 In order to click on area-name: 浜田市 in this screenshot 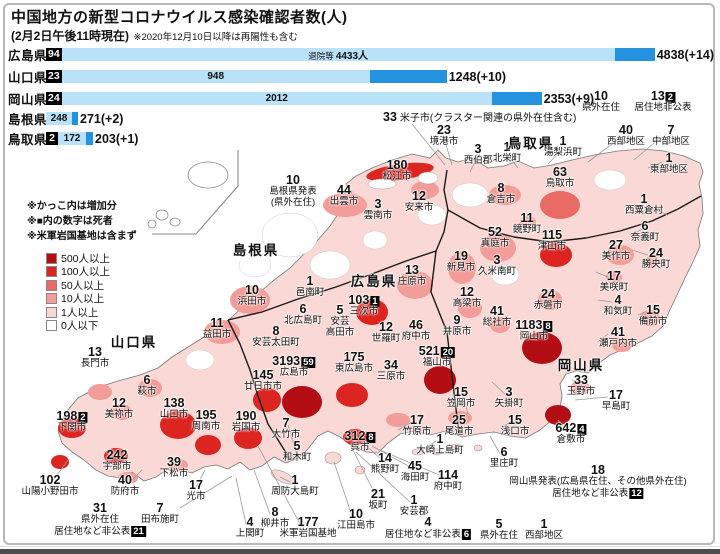, I will do `click(252, 301)`.